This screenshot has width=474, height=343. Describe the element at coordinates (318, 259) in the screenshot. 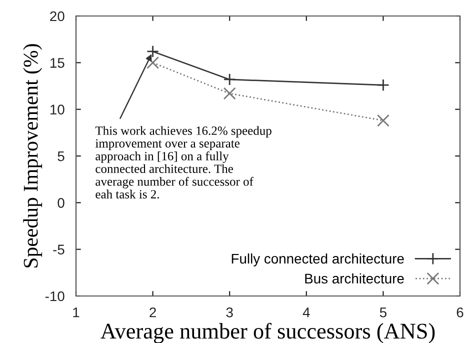

I see `legend-label: Fully connected architecture` at that location.